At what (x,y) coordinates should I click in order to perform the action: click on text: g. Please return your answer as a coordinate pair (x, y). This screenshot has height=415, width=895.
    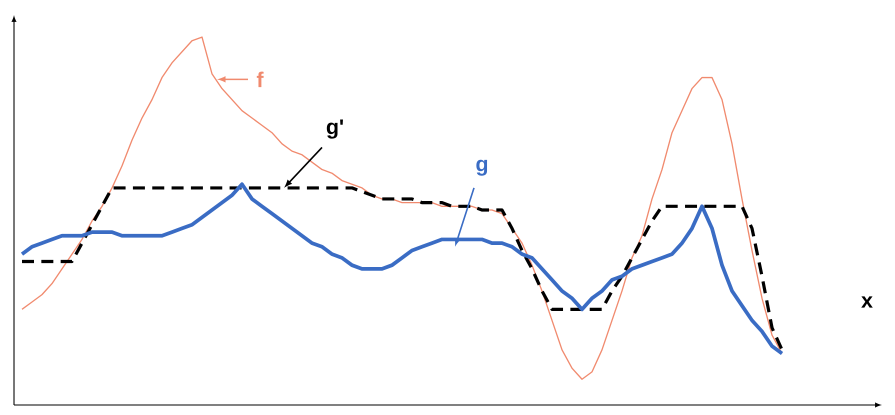
    Looking at the image, I should click on (482, 168).